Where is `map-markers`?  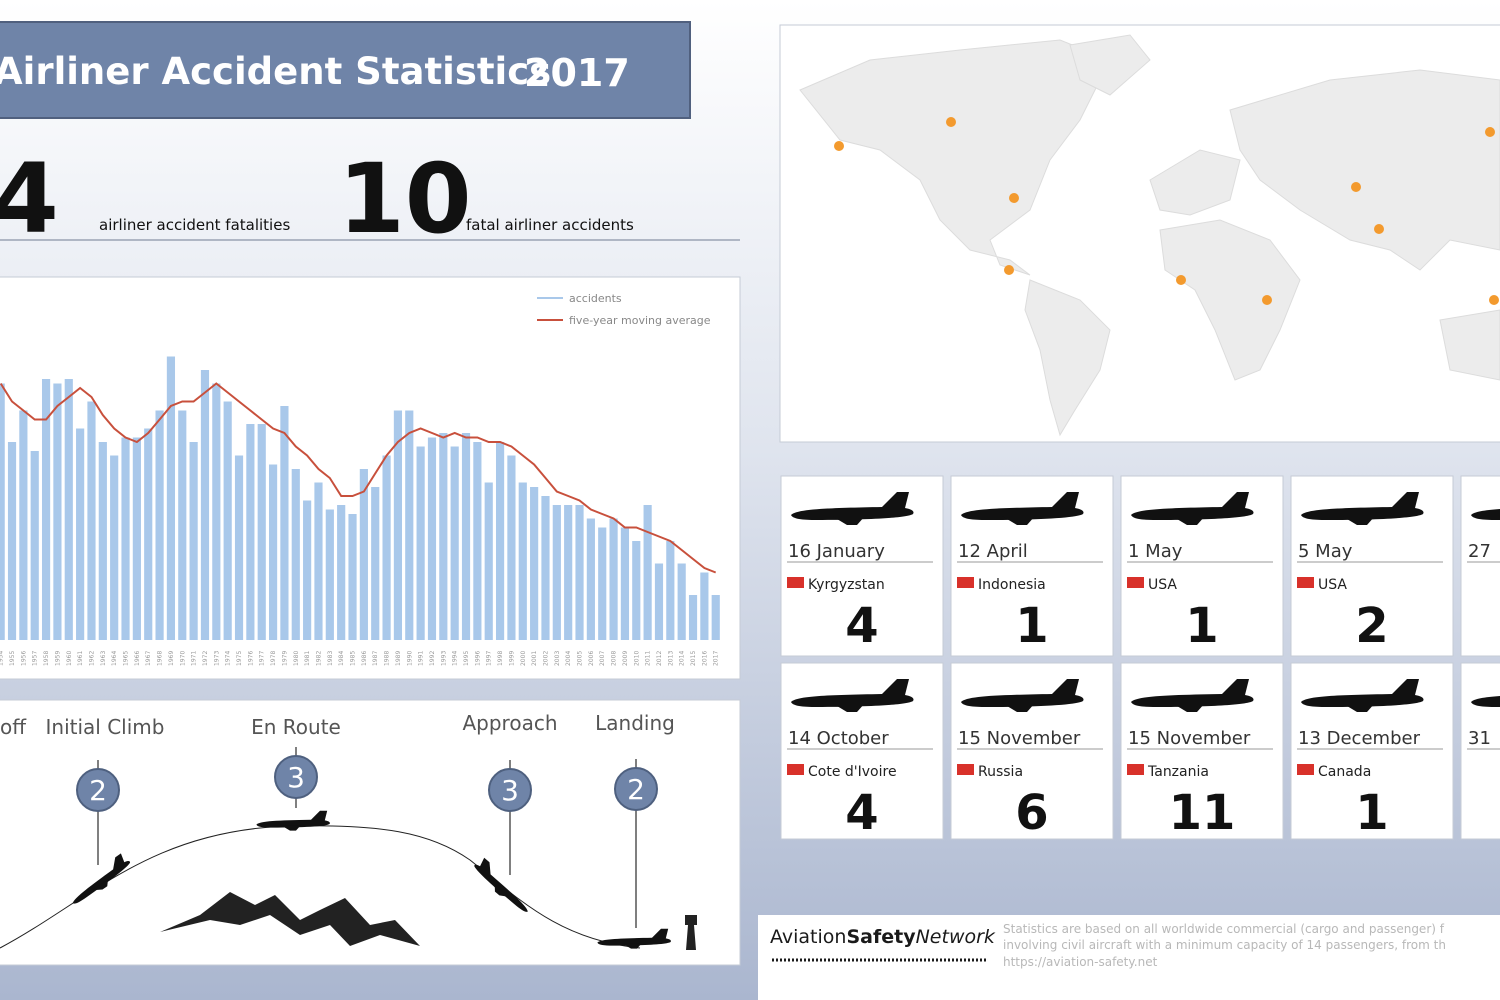 map-markers is located at coordinates (1166, 211).